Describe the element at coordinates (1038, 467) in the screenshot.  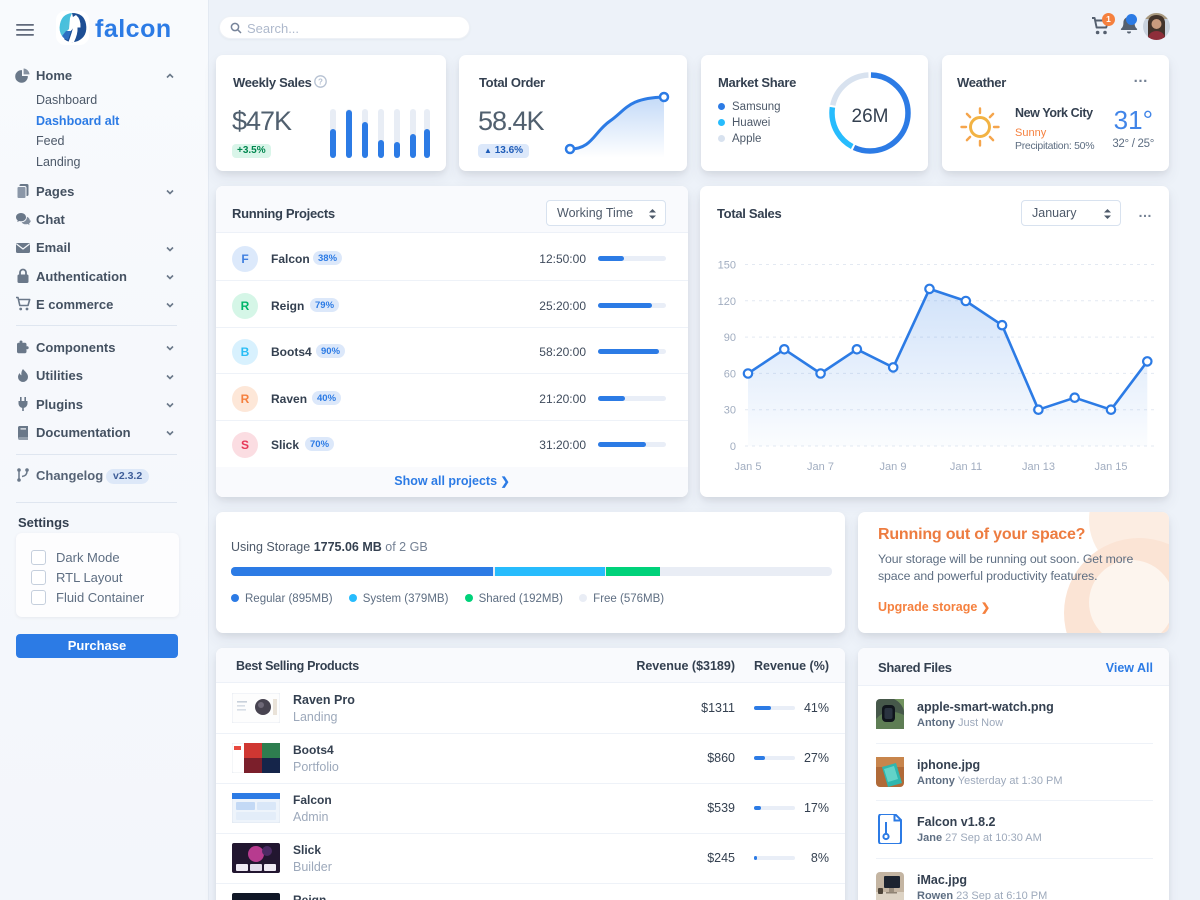
I see `svg-text: Jan 13` at that location.